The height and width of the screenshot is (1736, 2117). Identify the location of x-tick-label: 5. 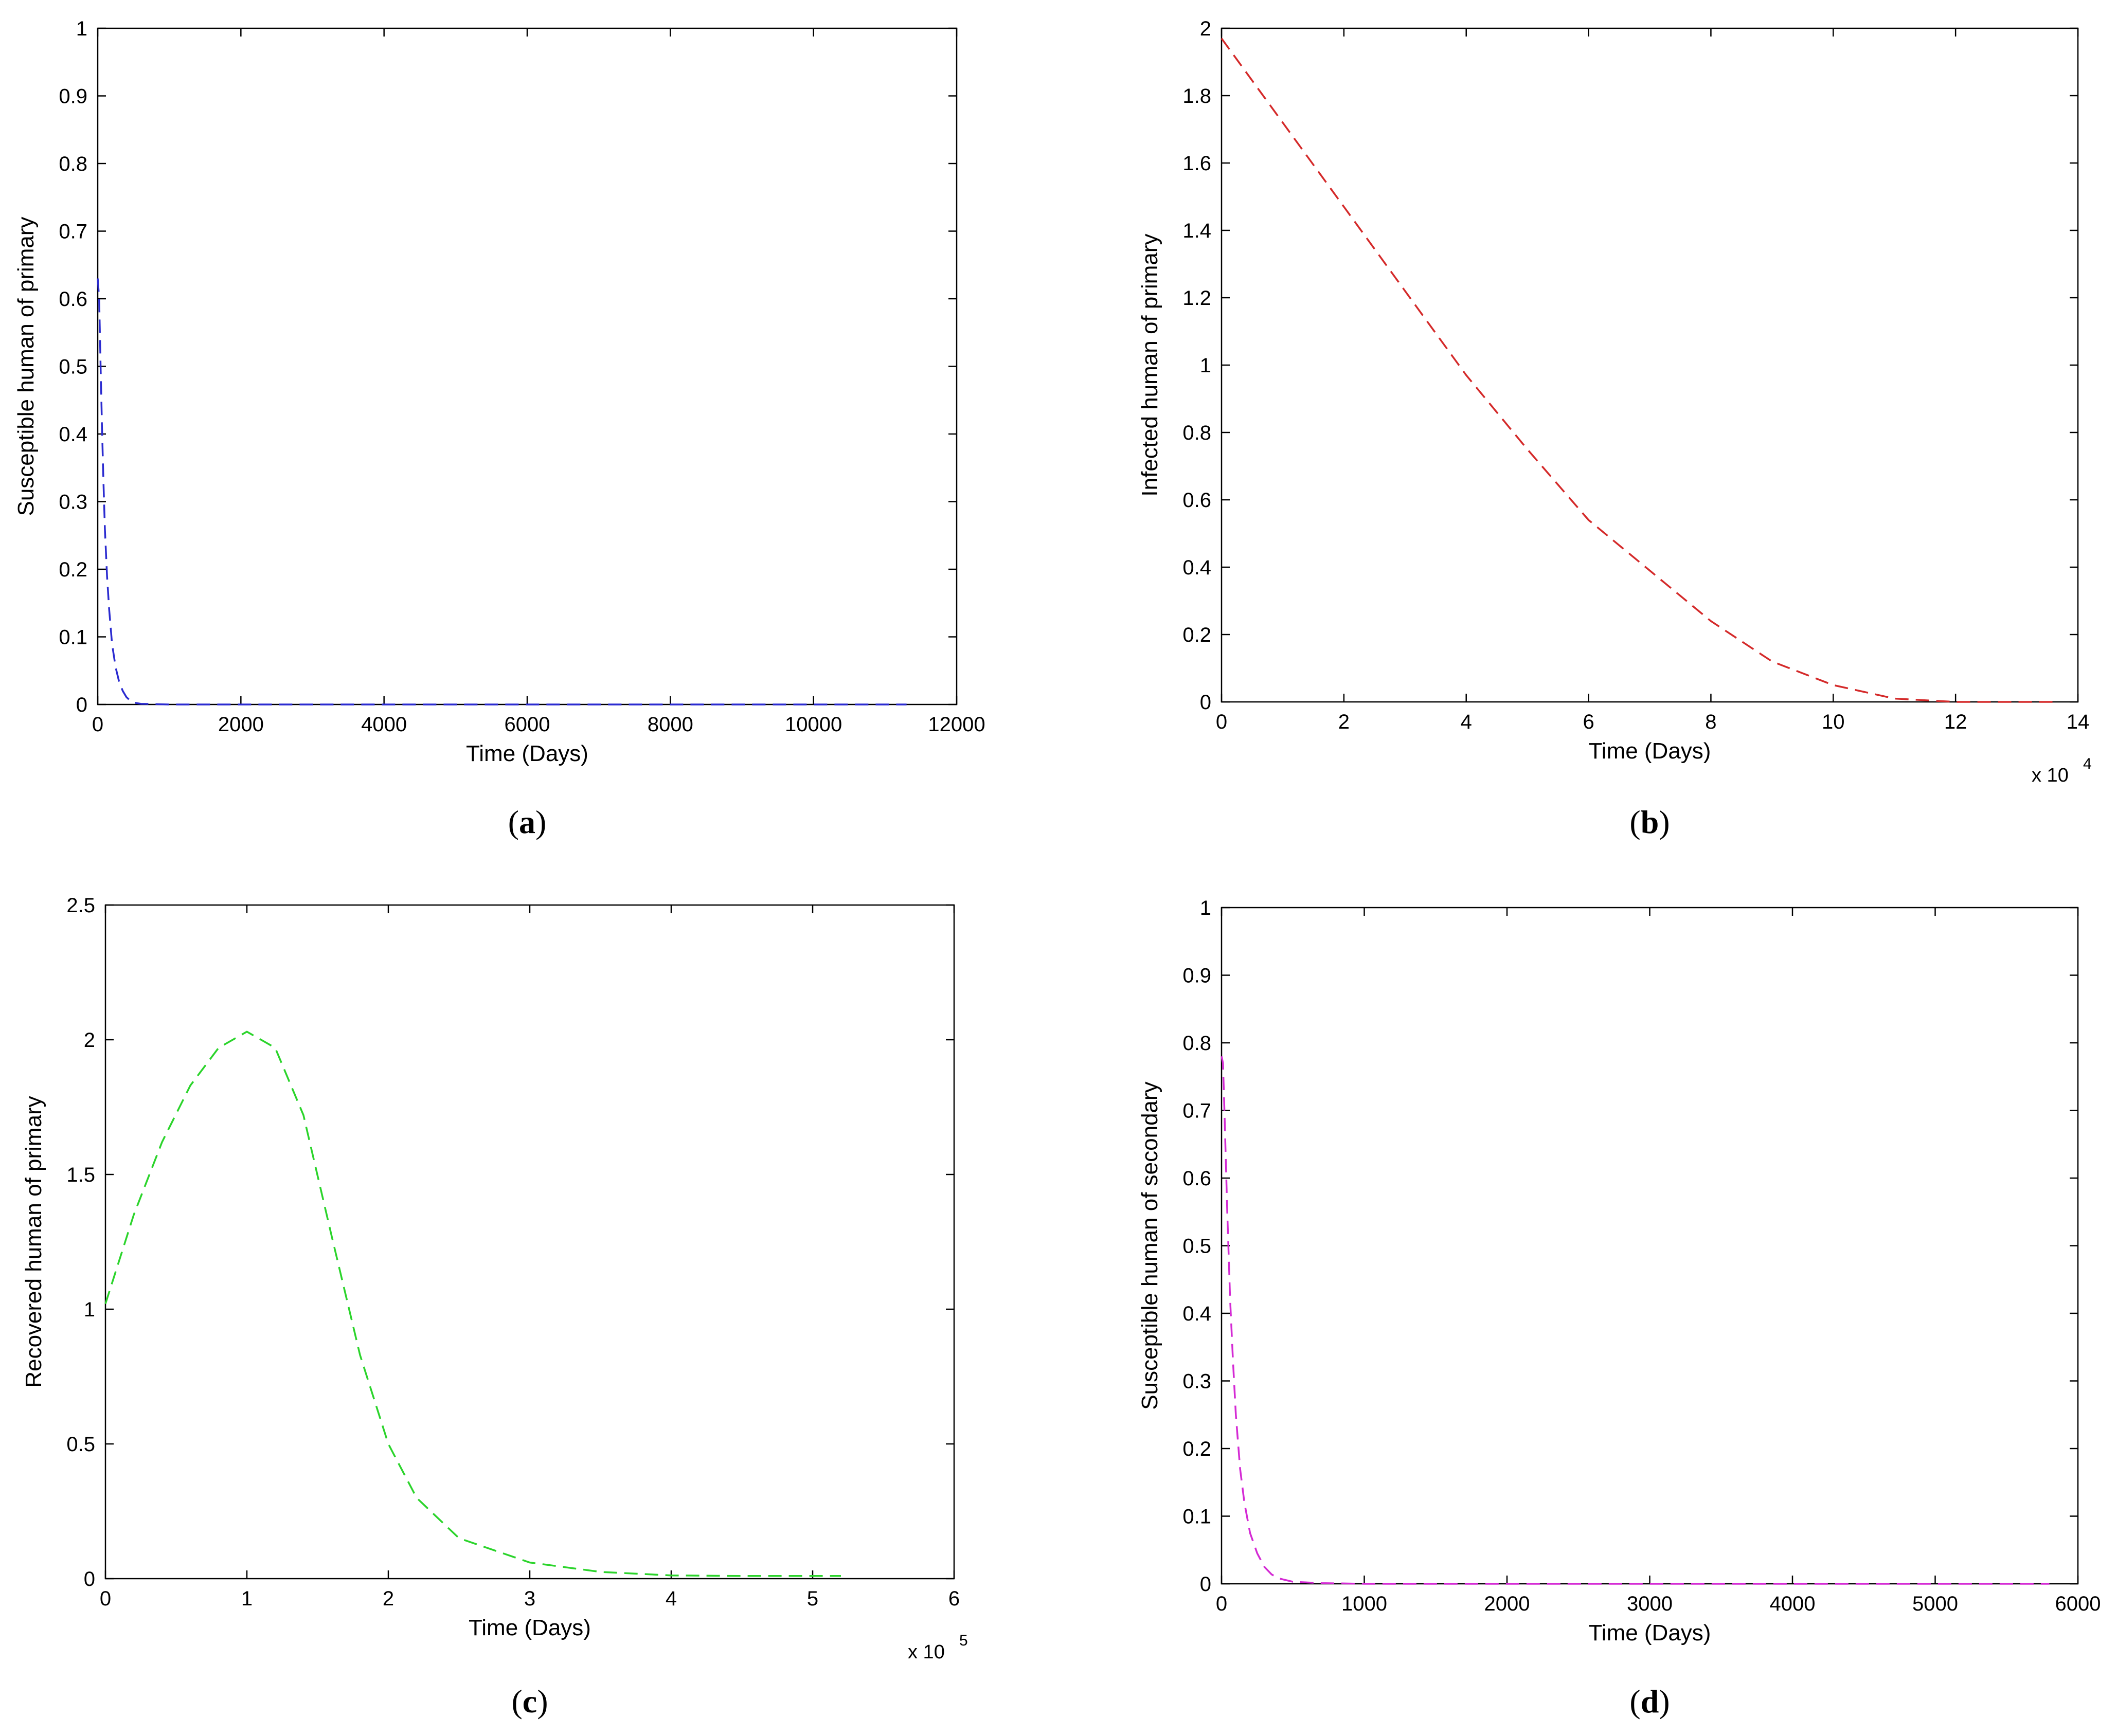
(813, 1598).